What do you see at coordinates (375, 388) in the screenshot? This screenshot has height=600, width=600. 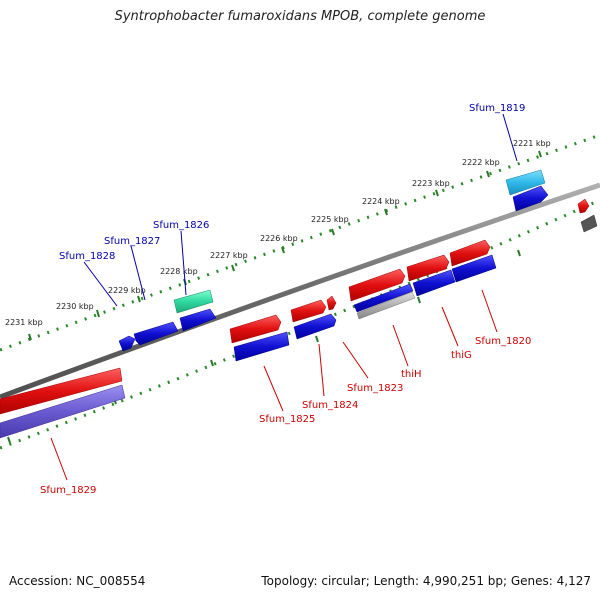 I see `label-sfum-1823: Sfum_1823` at bounding box center [375, 388].